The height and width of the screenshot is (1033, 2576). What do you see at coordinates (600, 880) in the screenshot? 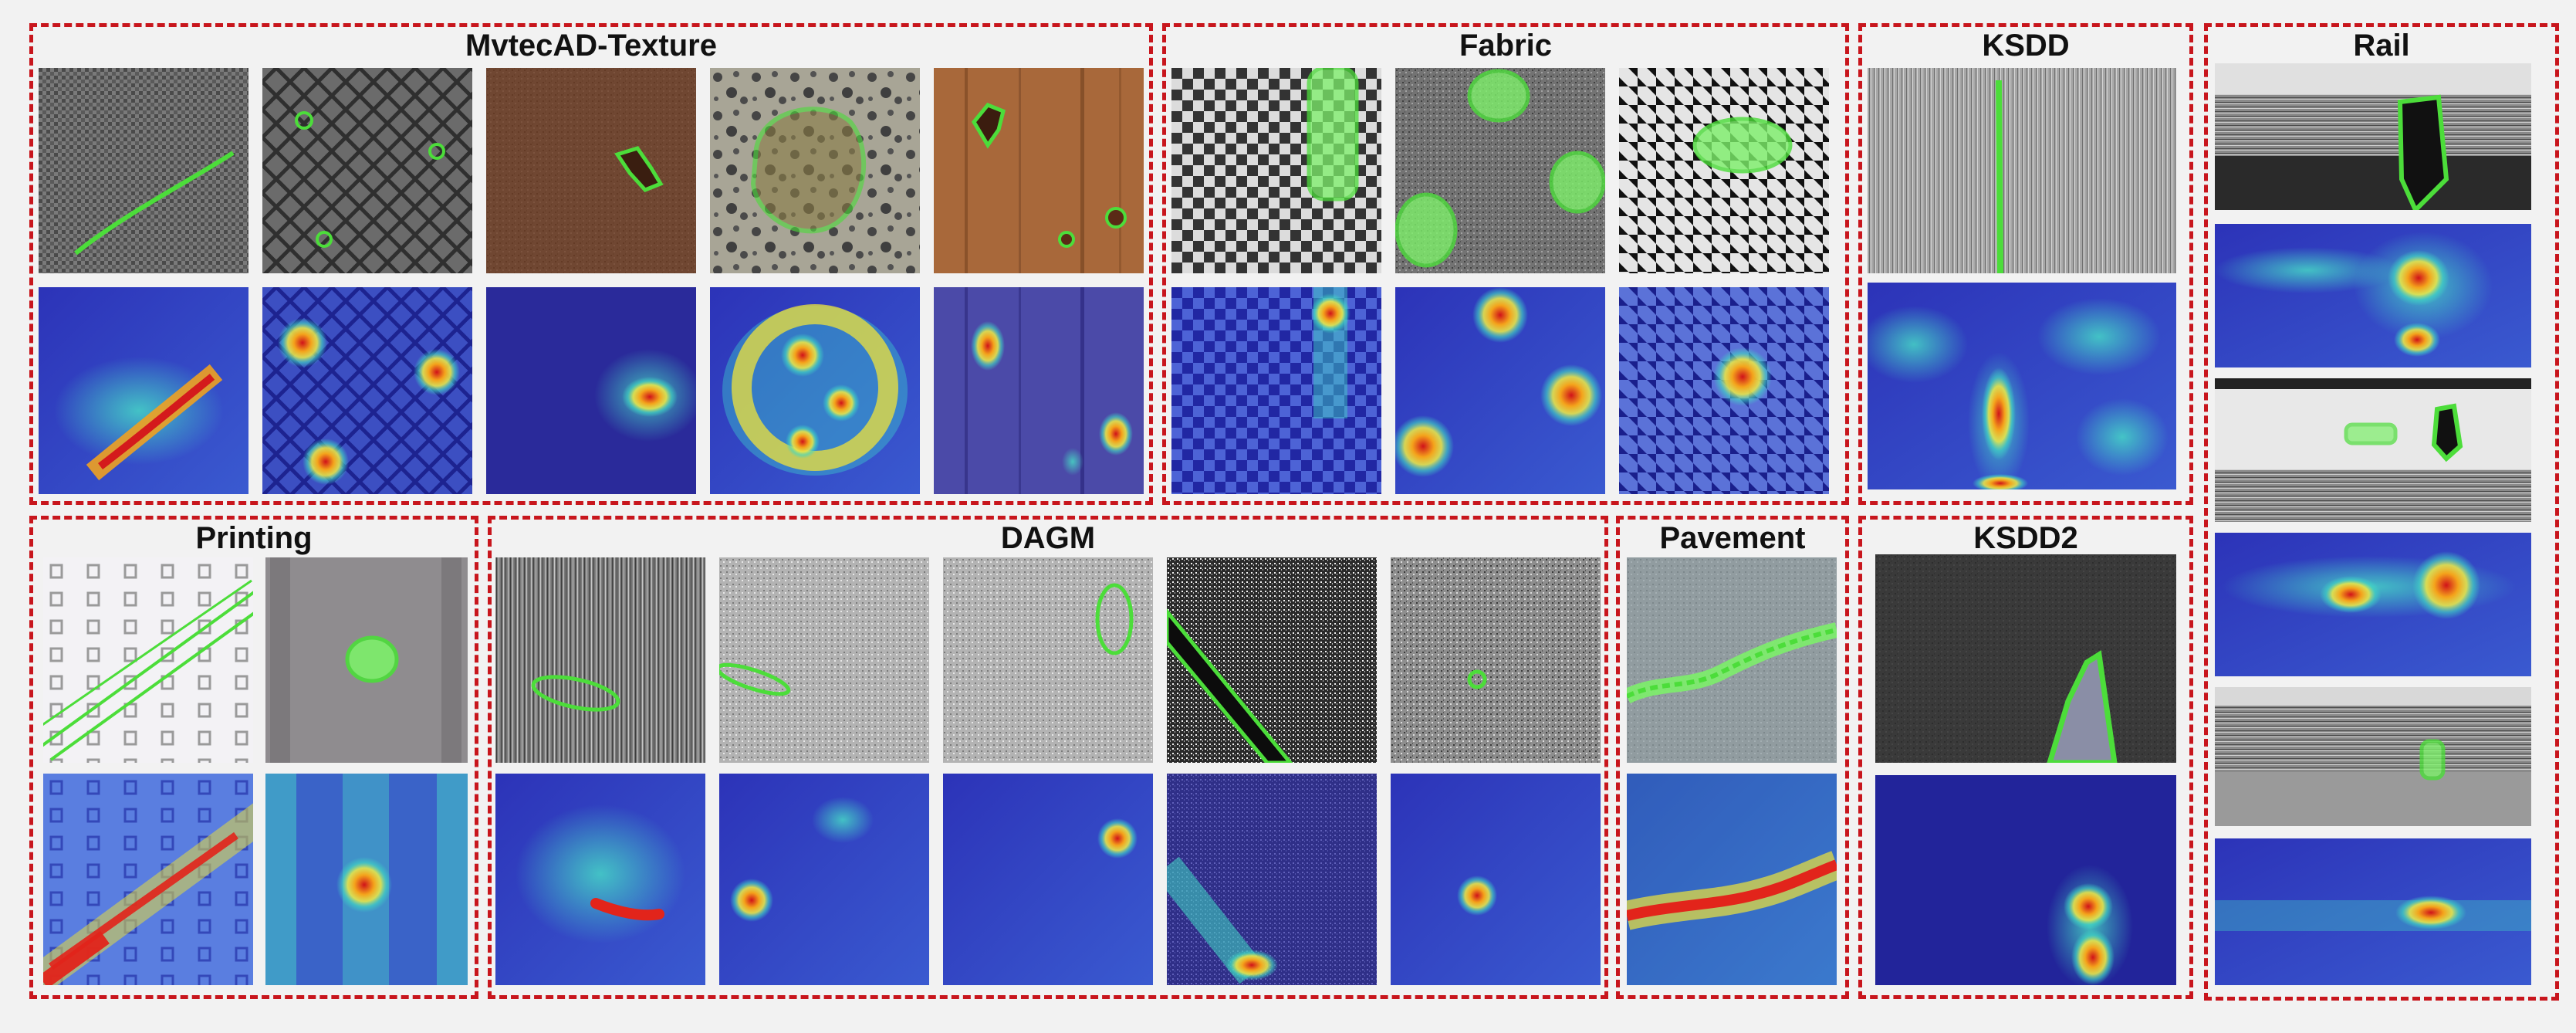
I see `dagm-1-heatmap` at bounding box center [600, 880].